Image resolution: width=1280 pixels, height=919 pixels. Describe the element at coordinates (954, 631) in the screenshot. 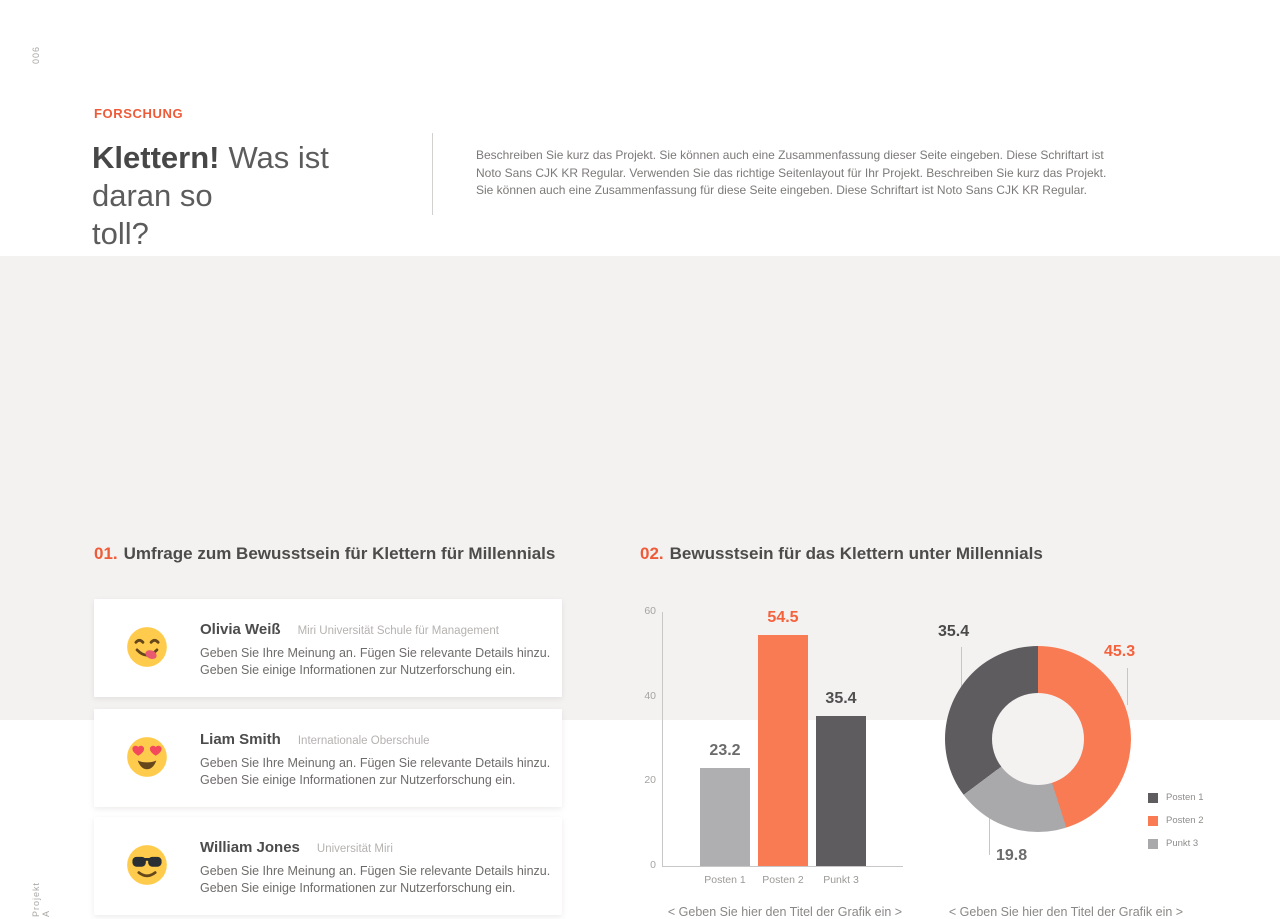

I see `donut-callout-posten-1: 35.4` at that location.